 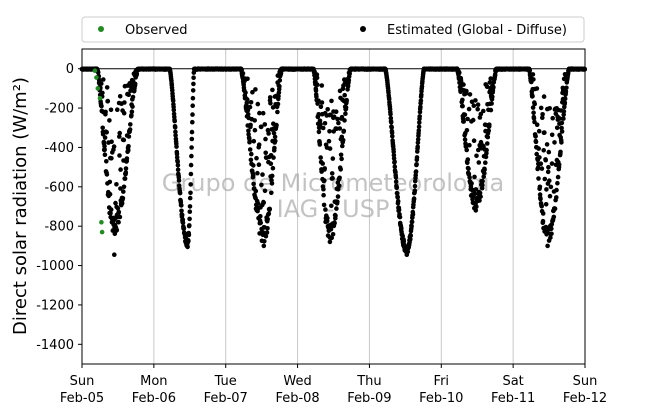 I want to click on x-tick-weekday: Thu, so click(x=368, y=381).